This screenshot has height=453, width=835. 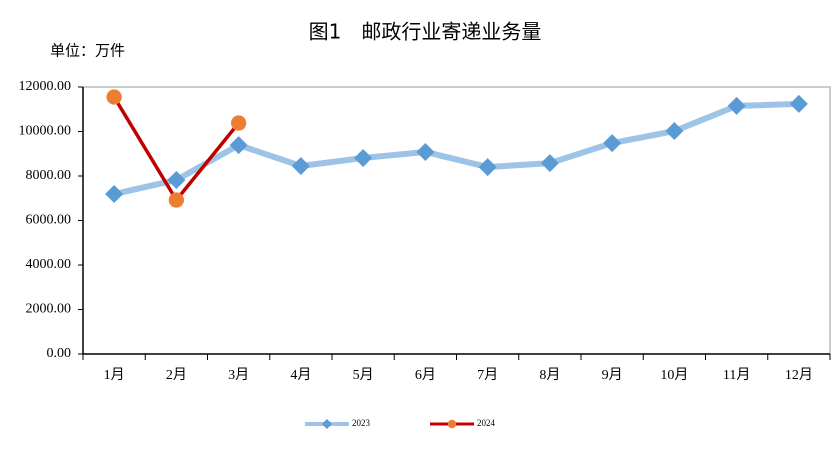 What do you see at coordinates (486, 423) in the screenshot?
I see `legend-label: 2024` at bounding box center [486, 423].